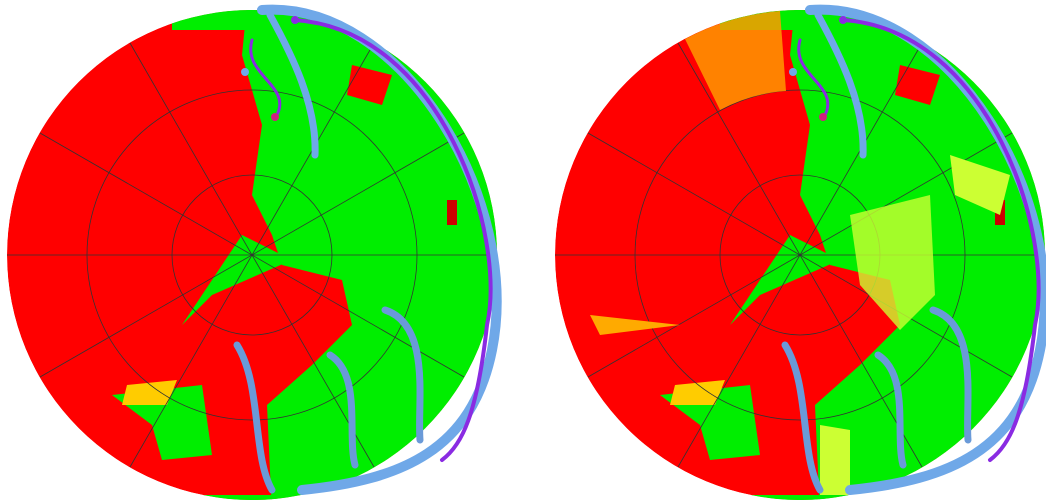  Describe the element at coordinates (735, 60) in the screenshot. I see `orange-sector` at that location.